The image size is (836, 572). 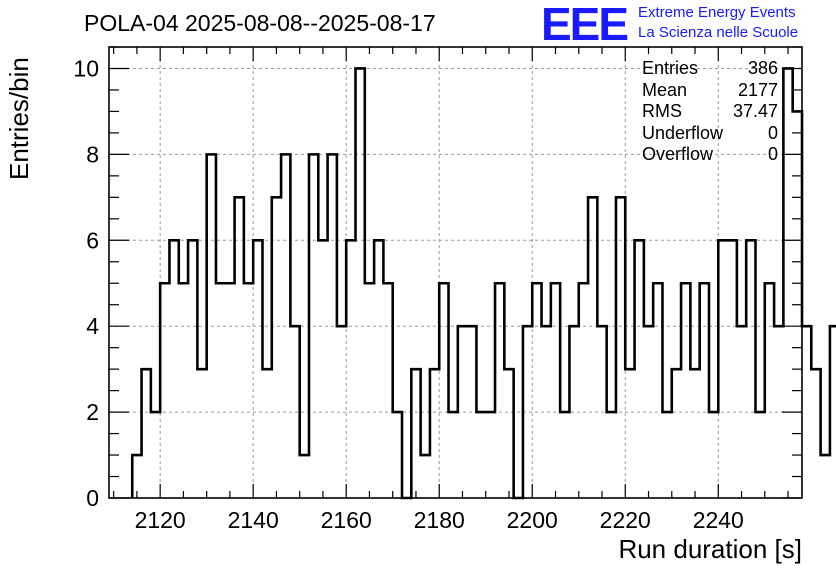 I want to click on stats-label: Entries, so click(x=670, y=68).